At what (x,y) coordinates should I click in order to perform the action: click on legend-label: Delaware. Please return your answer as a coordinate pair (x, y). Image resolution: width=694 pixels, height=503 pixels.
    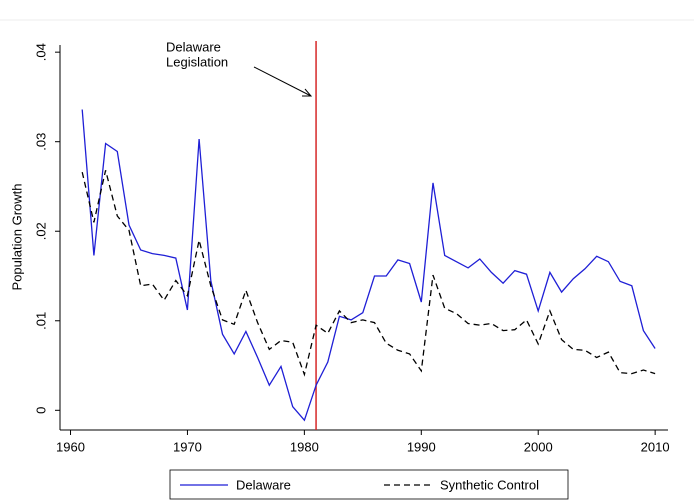
    Looking at the image, I should click on (263, 484).